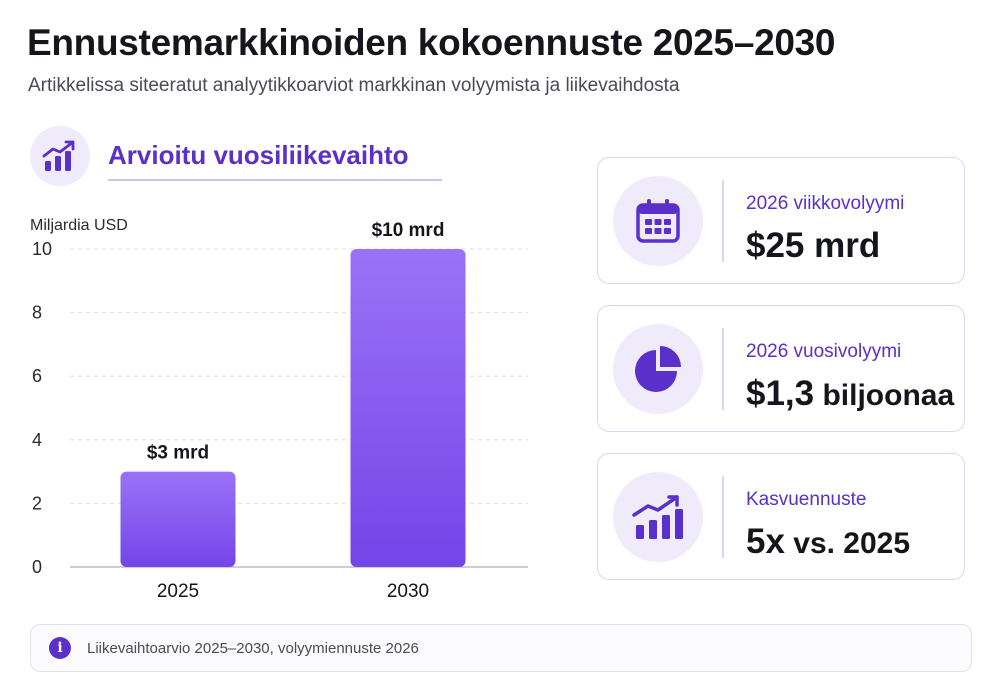 This screenshot has height=700, width=1000. Describe the element at coordinates (884, 395) in the screenshot. I see `card-value-suffix: biljoonaa` at that location.